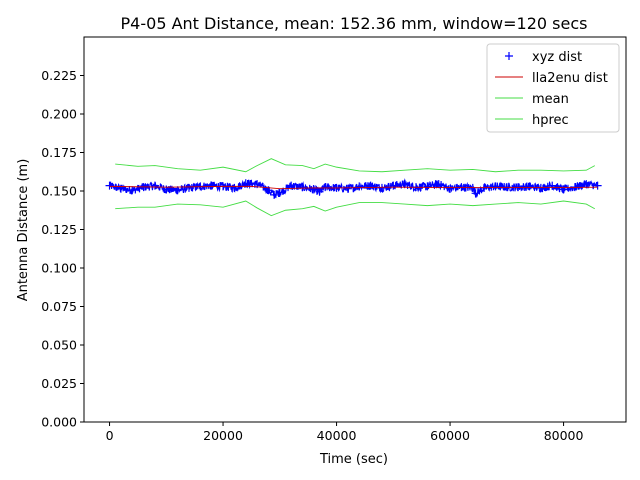 This screenshot has height=480, width=640. I want to click on legend: xyz dist lla2enu dist mean hprec, so click(553, 88).